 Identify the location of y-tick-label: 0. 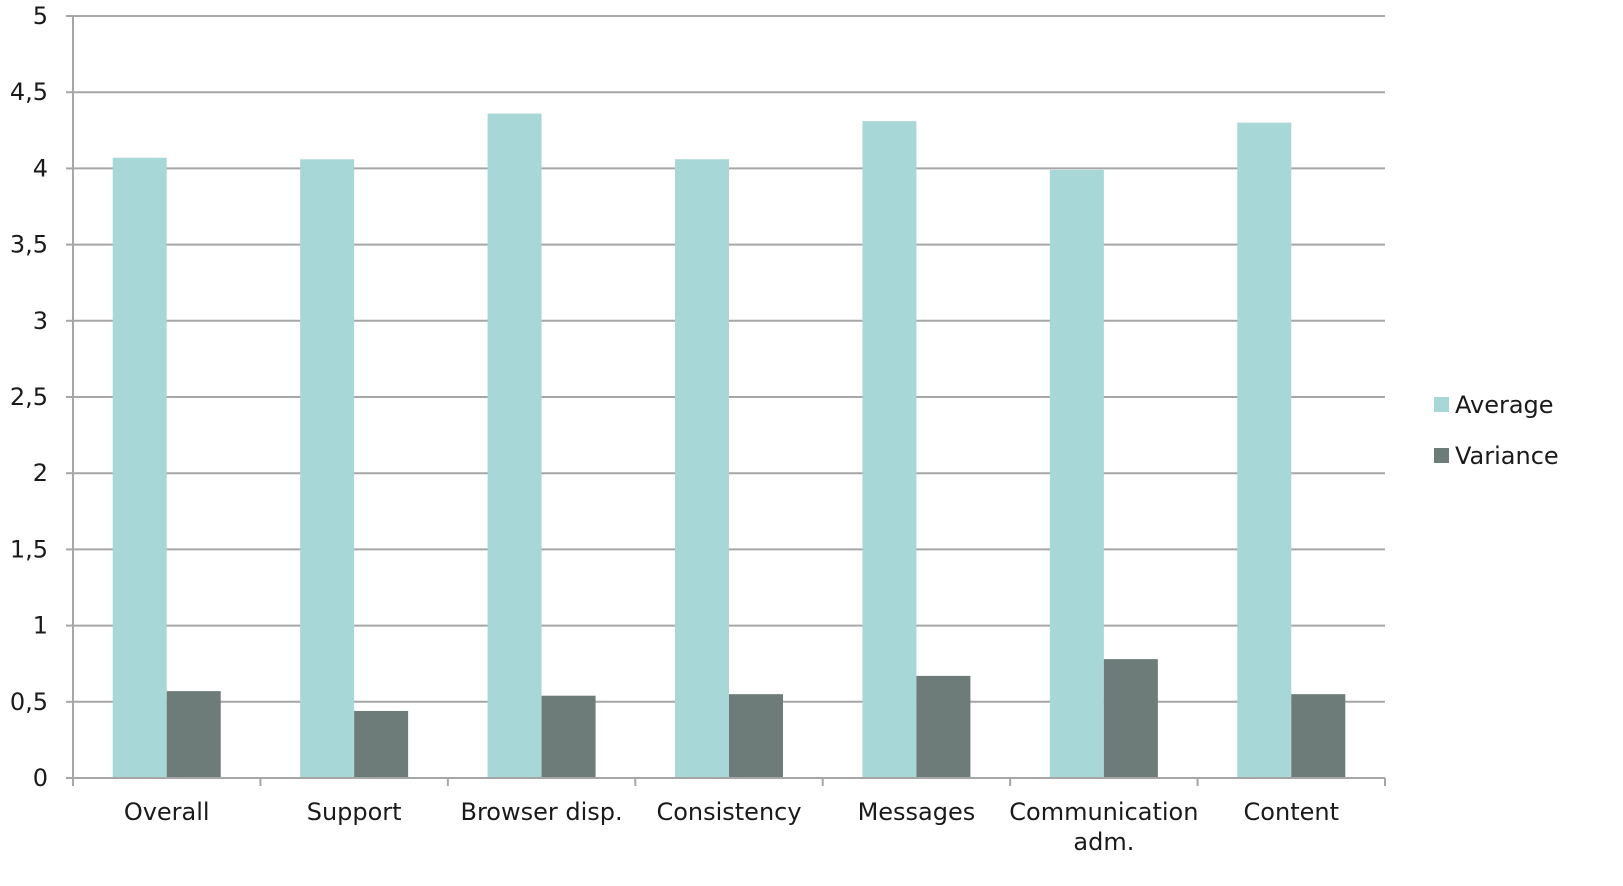
(40, 778).